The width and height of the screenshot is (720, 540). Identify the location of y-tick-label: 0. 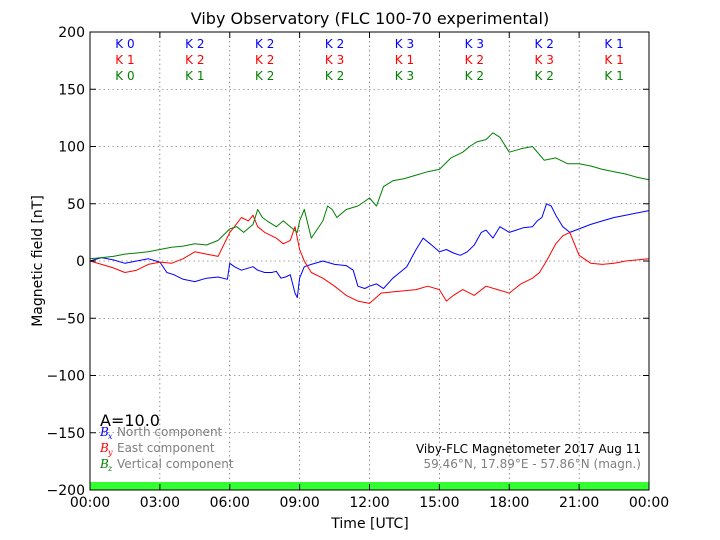
(80, 262).